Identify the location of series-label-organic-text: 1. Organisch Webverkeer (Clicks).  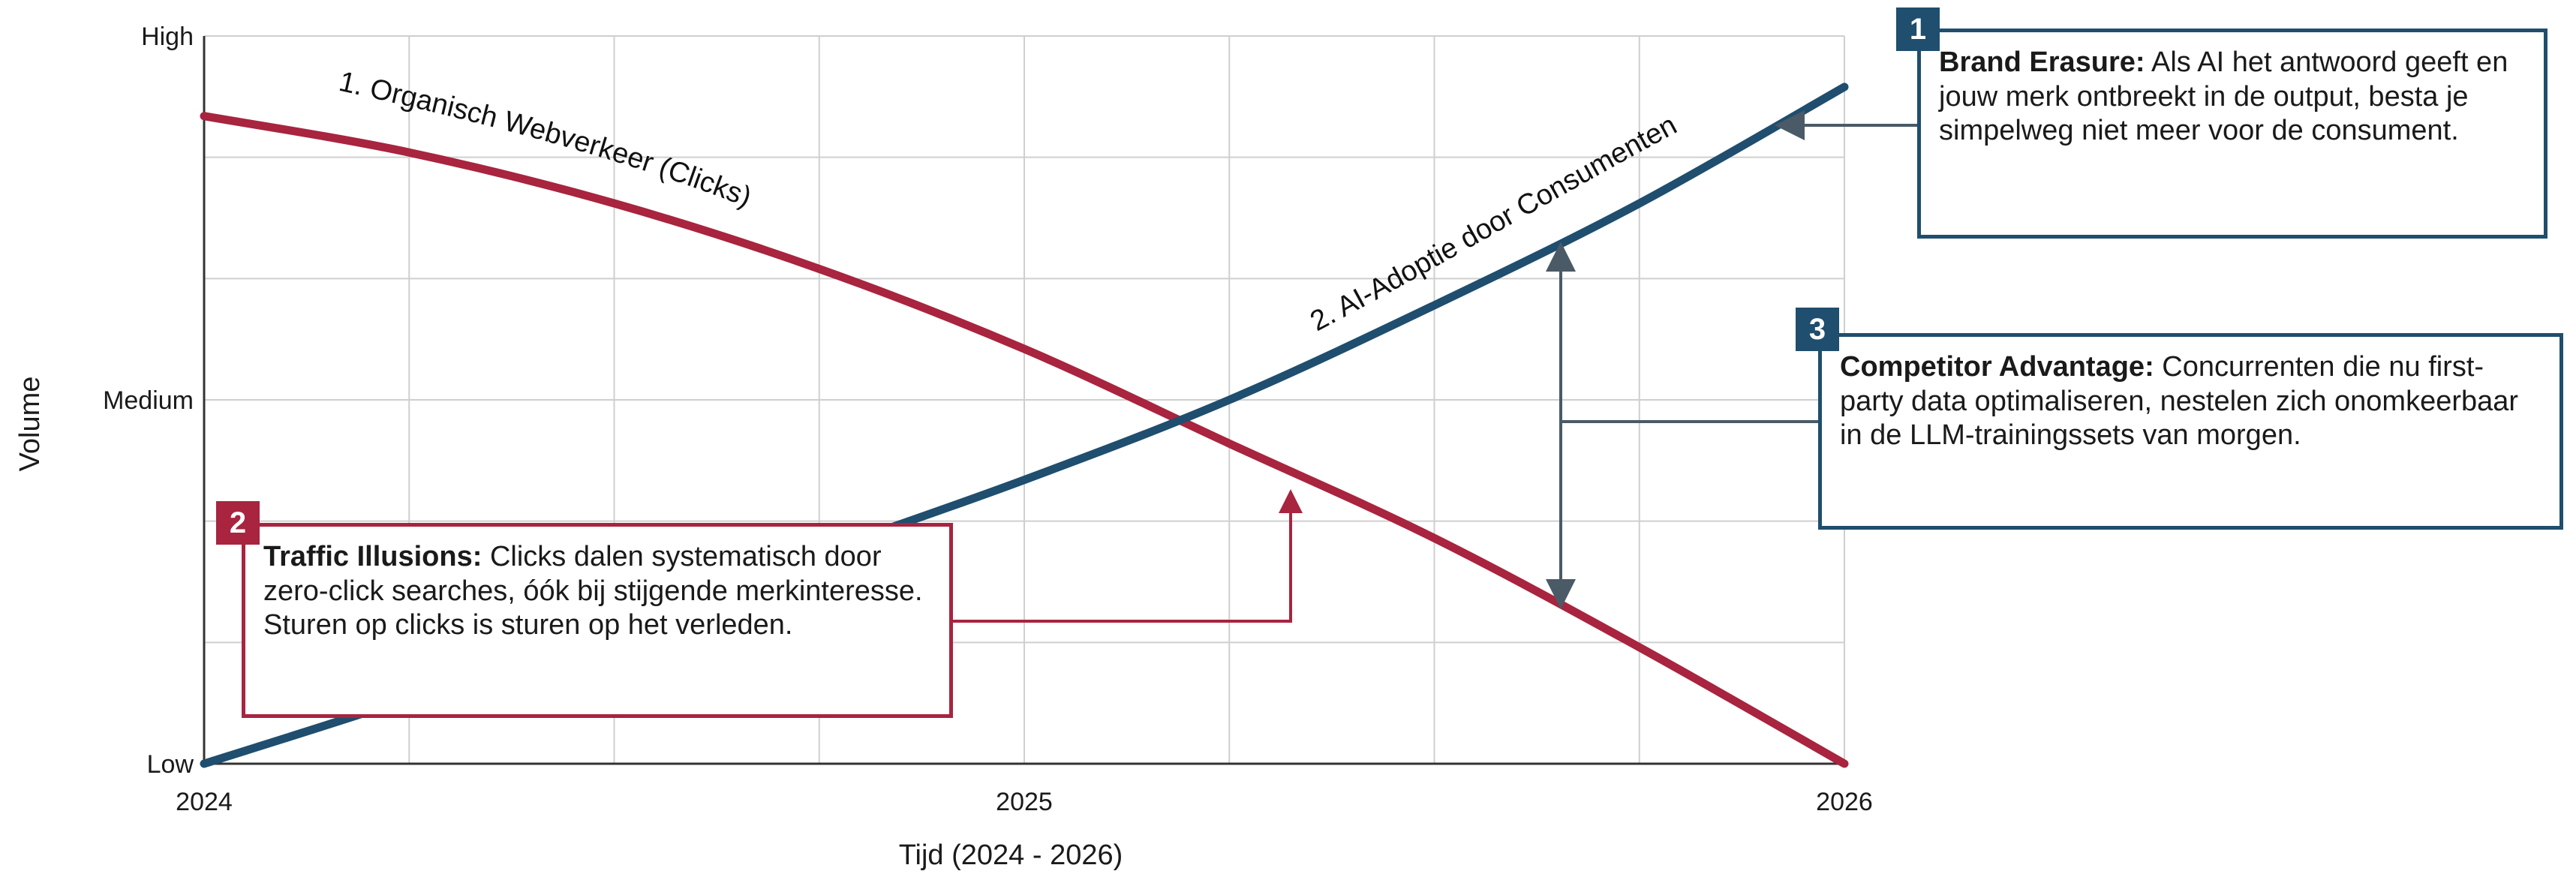
(546, 140).